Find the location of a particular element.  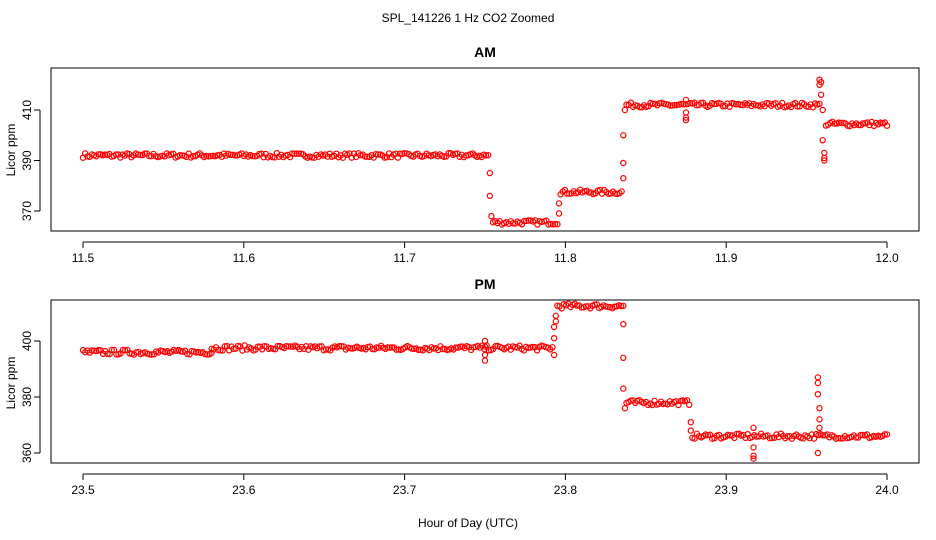

x-tick-label: 23.5 is located at coordinates (83, 490).